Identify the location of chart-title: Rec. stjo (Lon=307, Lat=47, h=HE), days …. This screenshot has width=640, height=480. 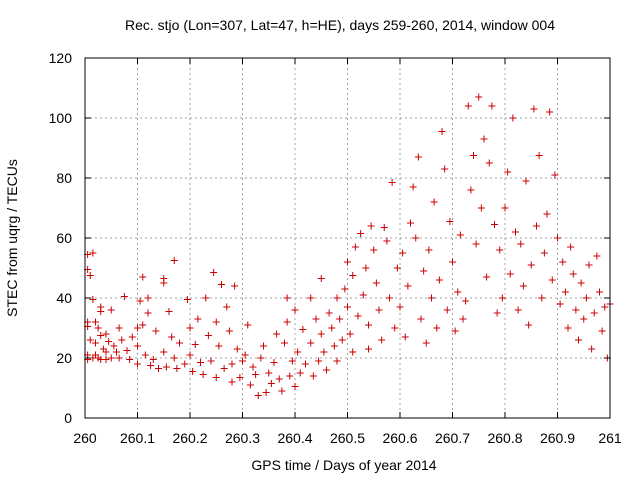
(339, 25).